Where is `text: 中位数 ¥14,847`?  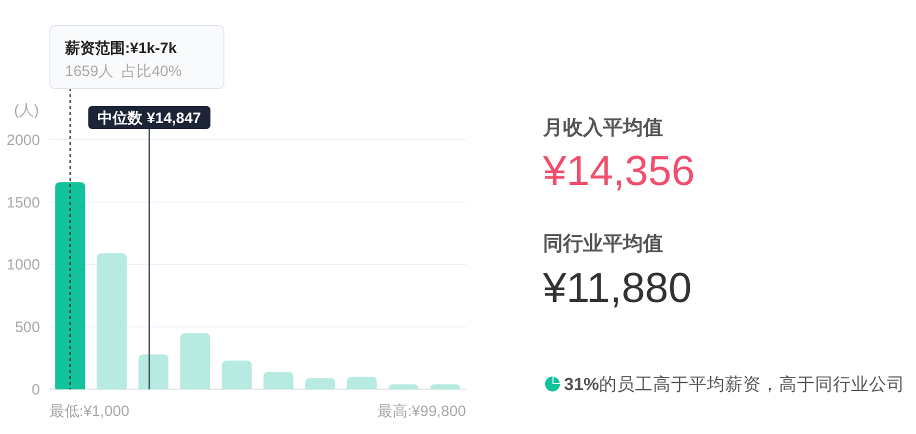
text: 中位数 ¥14,847 is located at coordinates (150, 118).